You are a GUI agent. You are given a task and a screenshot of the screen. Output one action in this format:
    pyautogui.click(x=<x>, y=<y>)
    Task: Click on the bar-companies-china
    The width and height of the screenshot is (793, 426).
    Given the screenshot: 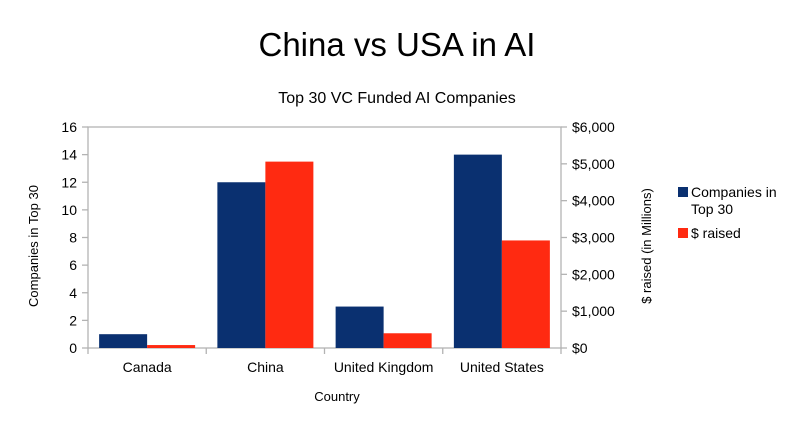 What is the action you would take?
    pyautogui.click(x=241, y=265)
    